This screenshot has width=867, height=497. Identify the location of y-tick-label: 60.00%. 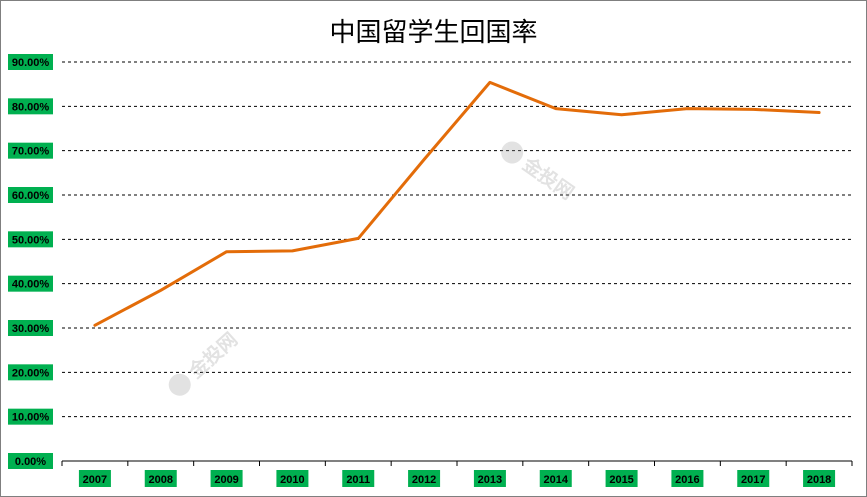
(31, 196).